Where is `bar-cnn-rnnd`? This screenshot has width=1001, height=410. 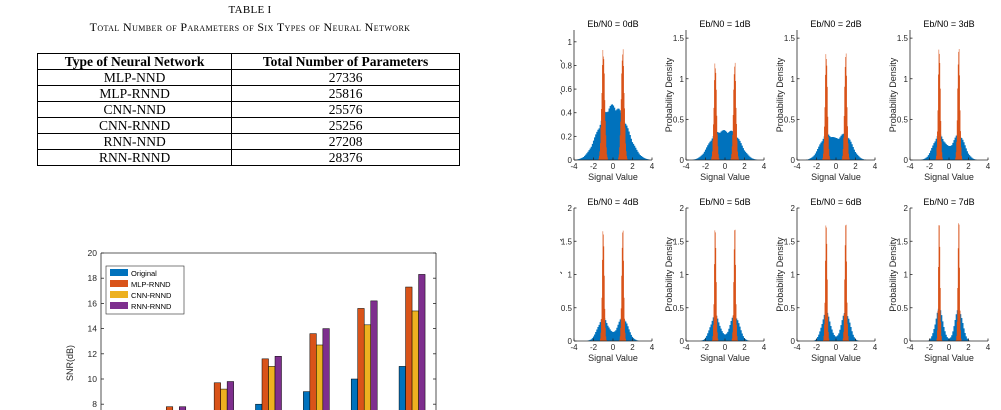
bar-cnn-rnnd is located at coordinates (415, 360).